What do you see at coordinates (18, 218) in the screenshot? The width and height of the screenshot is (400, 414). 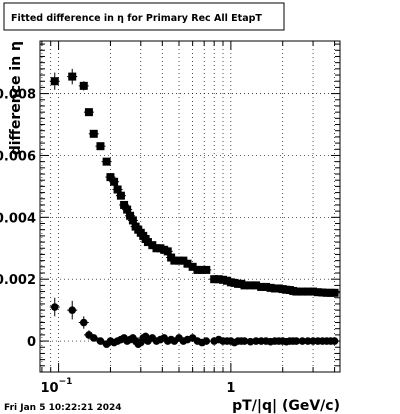 I see `y-tick-label: 0.004` at bounding box center [18, 218].